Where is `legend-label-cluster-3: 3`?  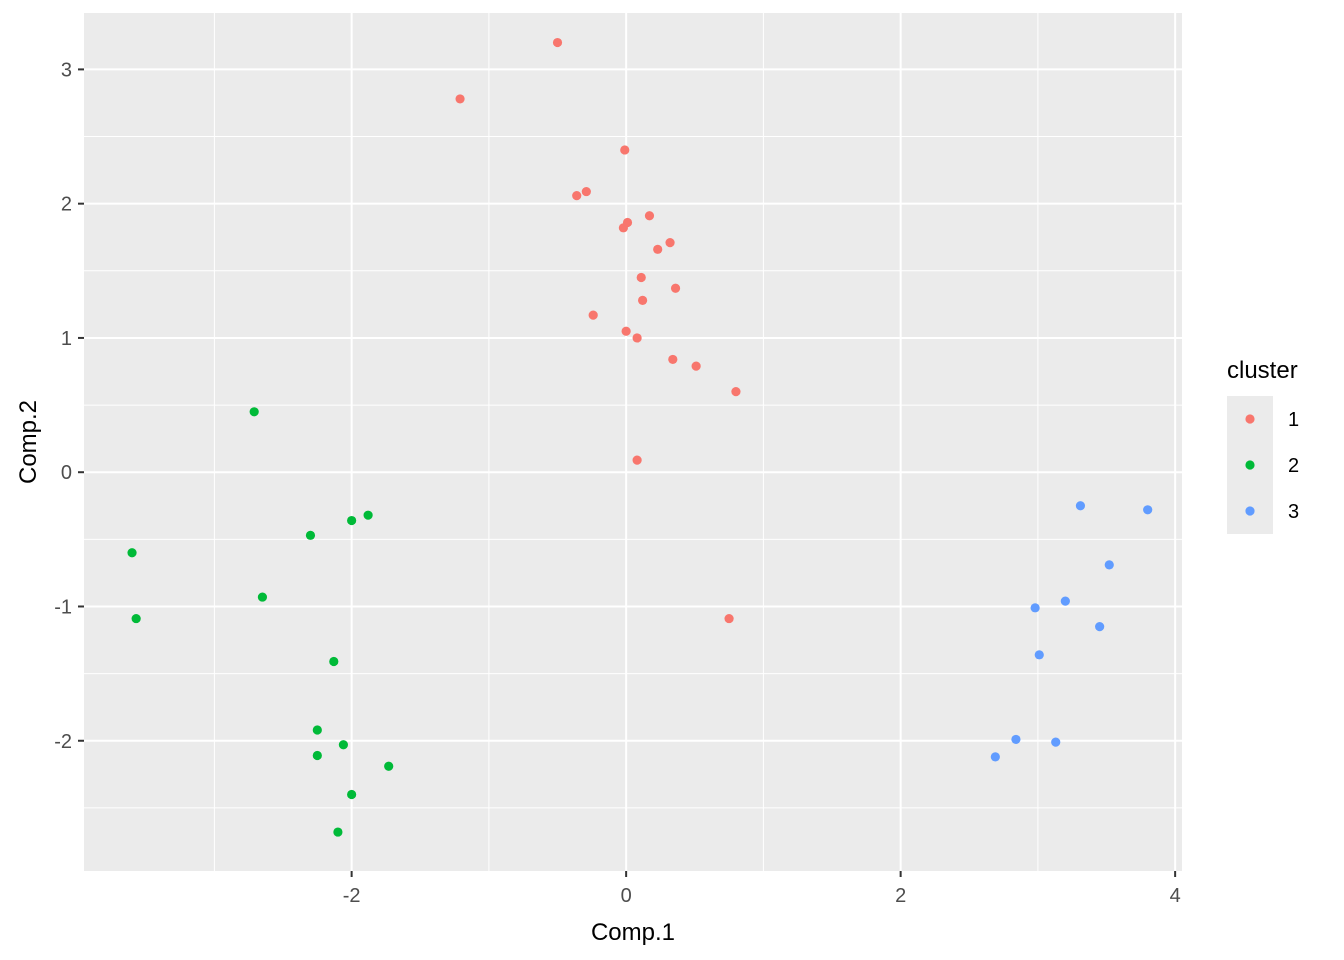 legend-label-cluster-3: 3 is located at coordinates (1293, 512).